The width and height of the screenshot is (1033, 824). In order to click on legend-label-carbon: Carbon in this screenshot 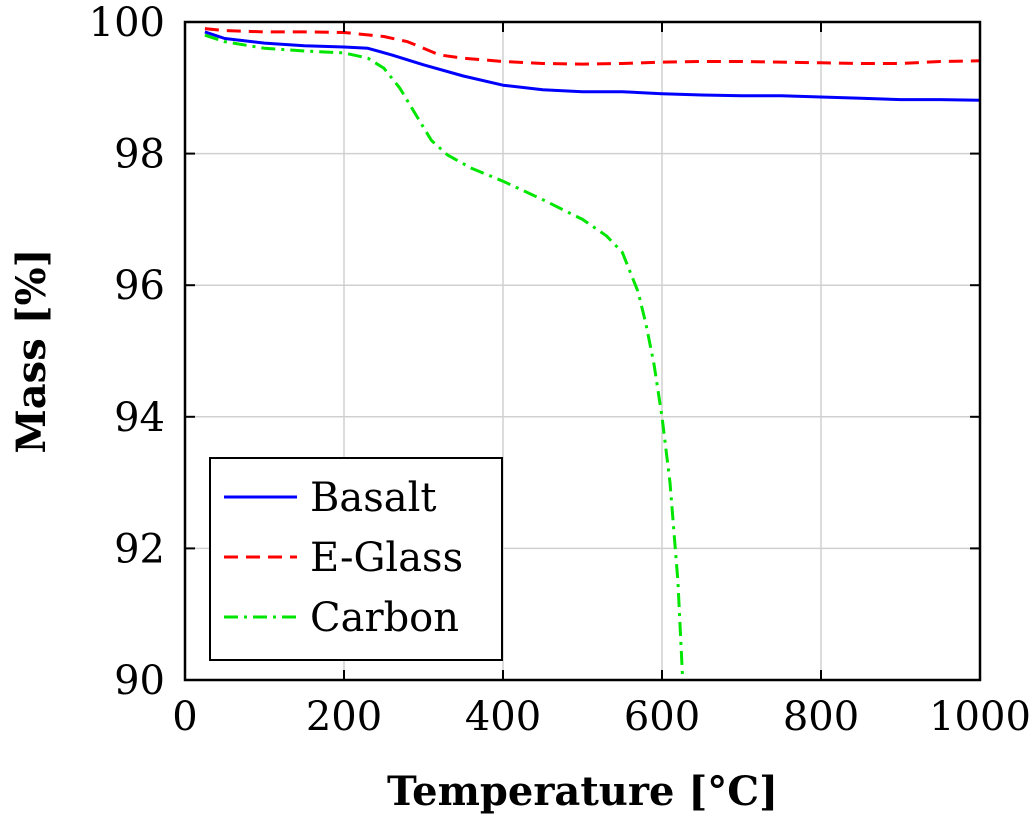, I will do `click(384, 618)`.